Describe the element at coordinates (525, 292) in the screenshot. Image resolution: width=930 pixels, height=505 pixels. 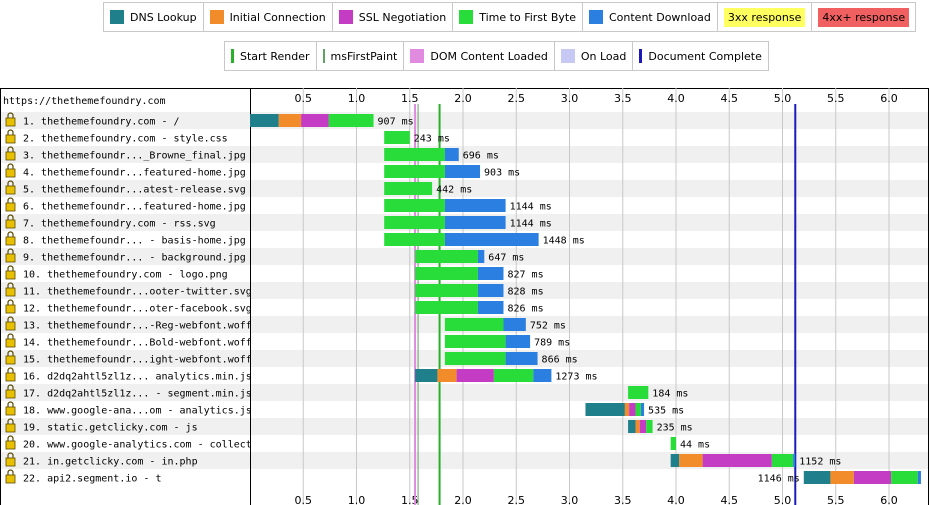
I see `request-duration: 828 ms` at that location.